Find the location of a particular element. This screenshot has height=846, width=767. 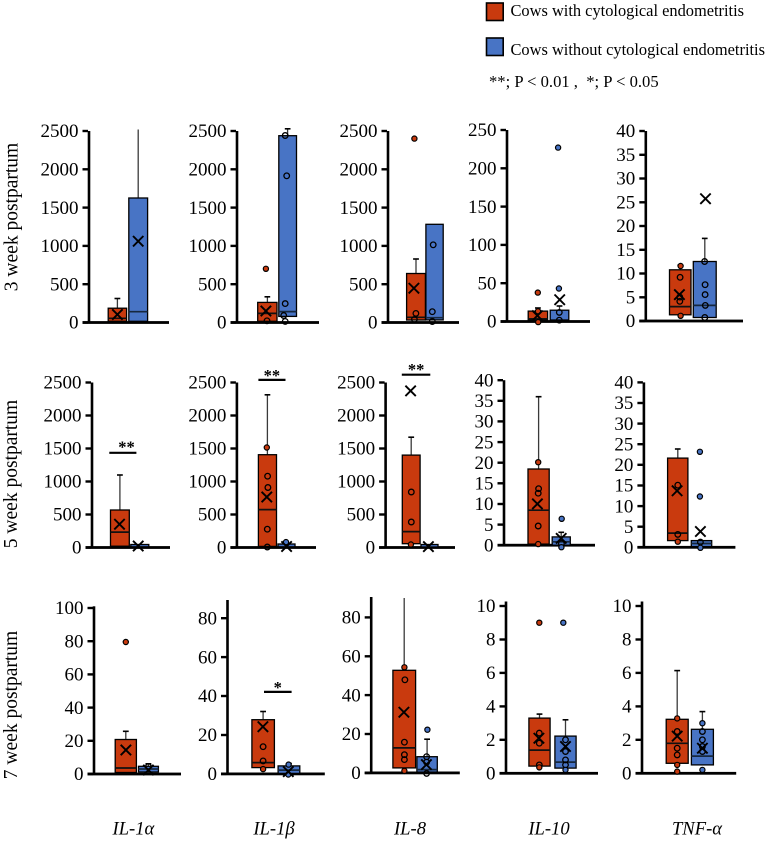

svg-text:Cows with cytological endometr: Cows with cytological endometritis is located at coordinates (628, 10).